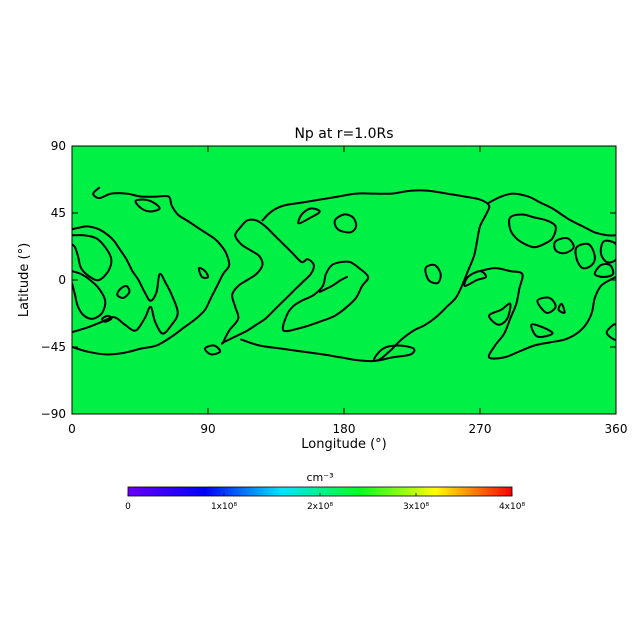 This screenshot has height=640, width=640. Describe the element at coordinates (616, 429) in the screenshot. I see `x-tick-label: 360` at that location.